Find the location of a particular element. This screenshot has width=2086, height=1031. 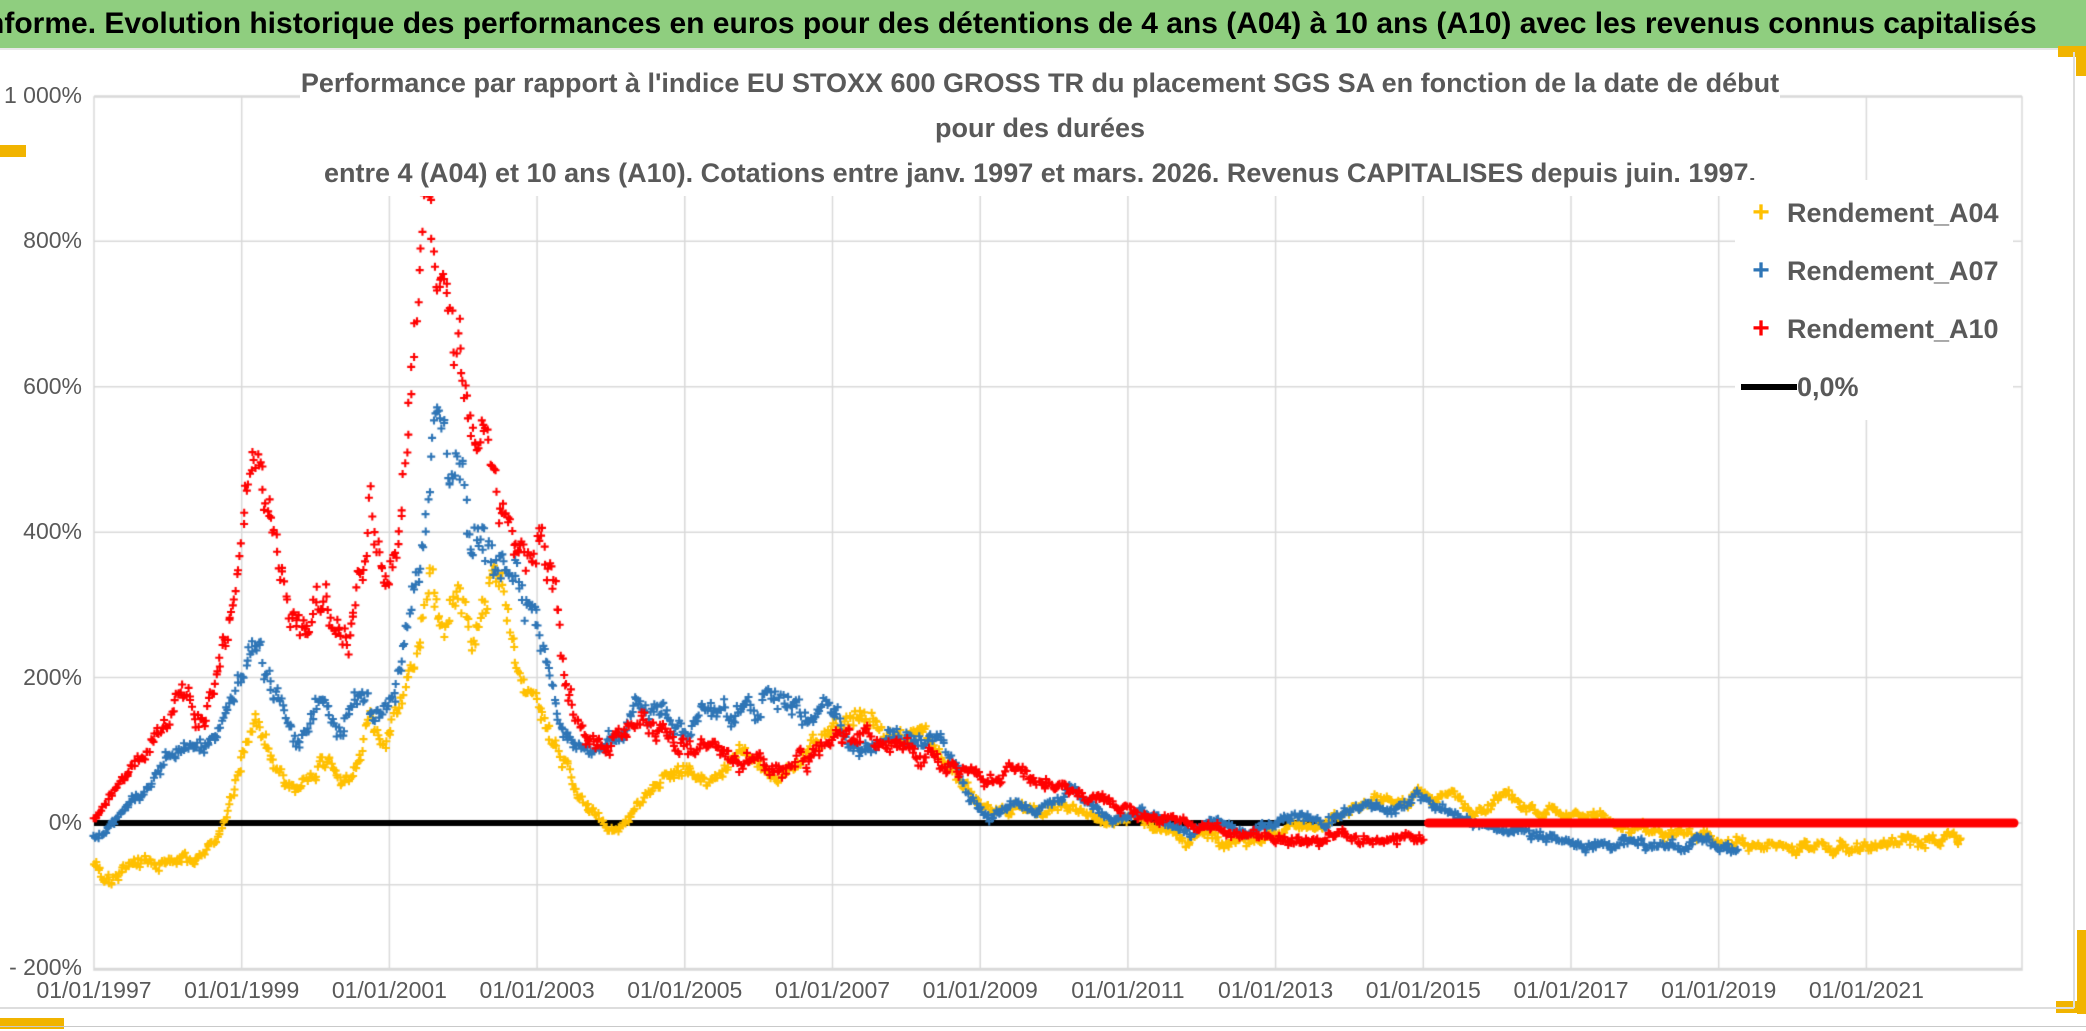

x-tick-label: 01/01/2005 is located at coordinates (685, 990).